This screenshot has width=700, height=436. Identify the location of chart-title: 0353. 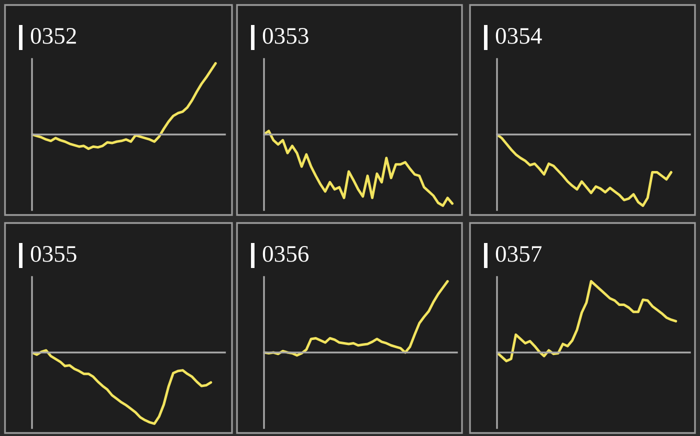
(285, 36).